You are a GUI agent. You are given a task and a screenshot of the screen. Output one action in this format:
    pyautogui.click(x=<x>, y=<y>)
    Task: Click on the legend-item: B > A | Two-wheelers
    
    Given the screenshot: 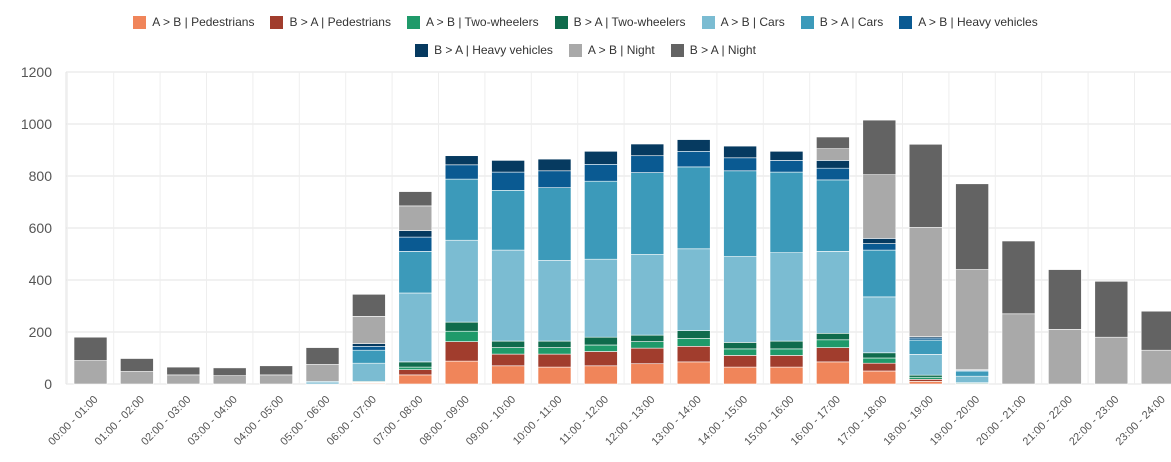 What is the action you would take?
    pyautogui.click(x=620, y=22)
    